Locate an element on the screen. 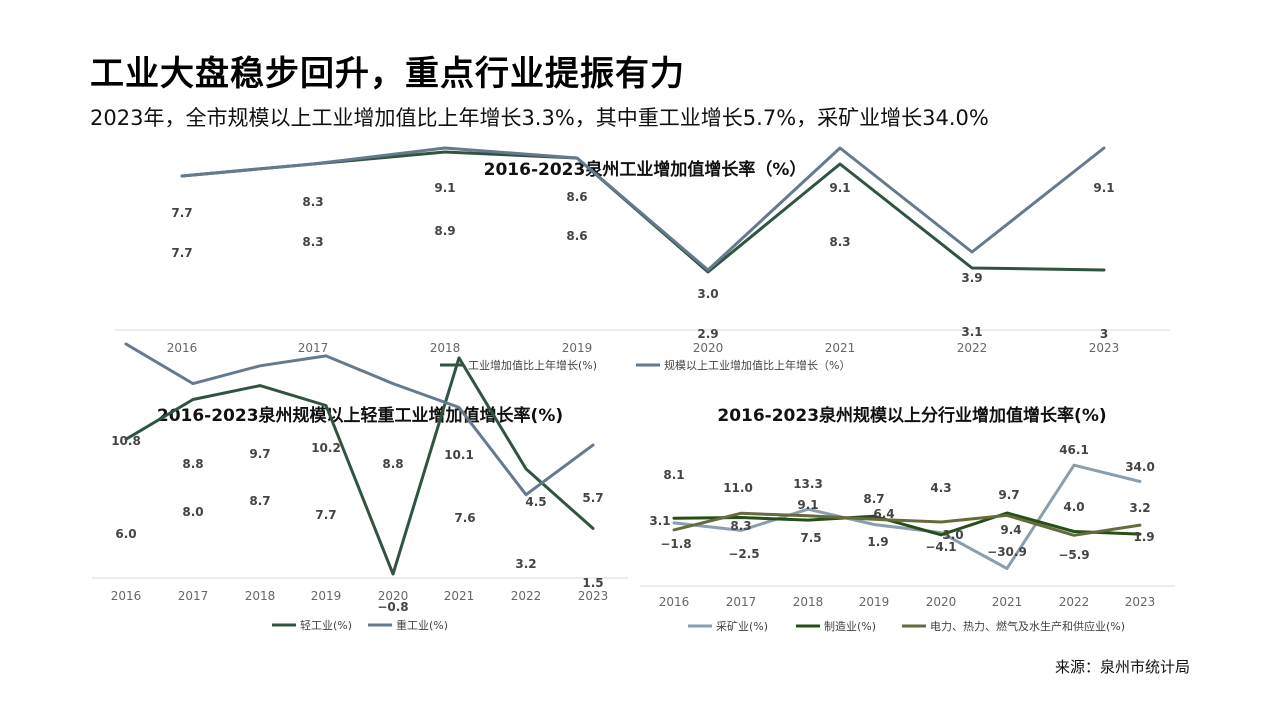 Image resolution: width=1280 pixels, height=720 pixels. x-tick-label-light-heavy: 2017 is located at coordinates (193, 596).